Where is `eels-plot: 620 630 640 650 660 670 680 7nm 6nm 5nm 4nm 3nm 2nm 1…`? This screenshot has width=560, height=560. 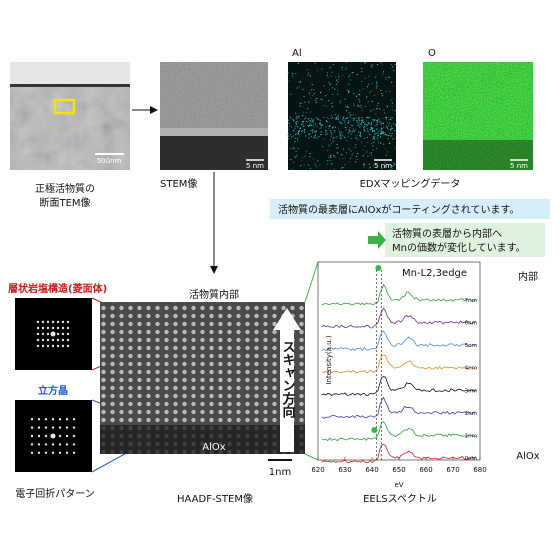 eels-plot: 620 630 640 650 660 670 680 7nm 6nm 5nm 4nm 3nm 2nm 1… is located at coordinates (399, 367).